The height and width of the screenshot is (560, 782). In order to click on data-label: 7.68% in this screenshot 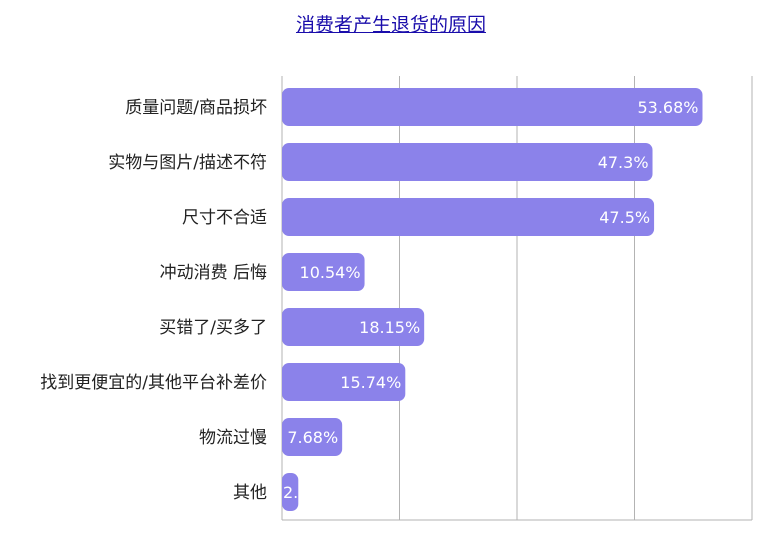, I will do `click(312, 437)`.